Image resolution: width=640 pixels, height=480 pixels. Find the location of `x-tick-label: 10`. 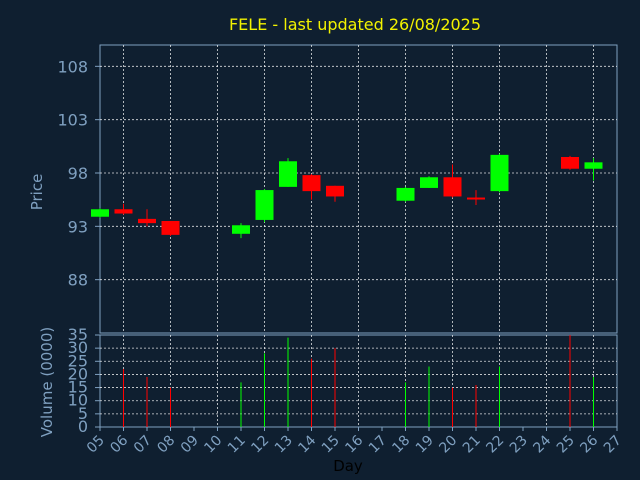

x-tick-label: 10 is located at coordinates (213, 445).